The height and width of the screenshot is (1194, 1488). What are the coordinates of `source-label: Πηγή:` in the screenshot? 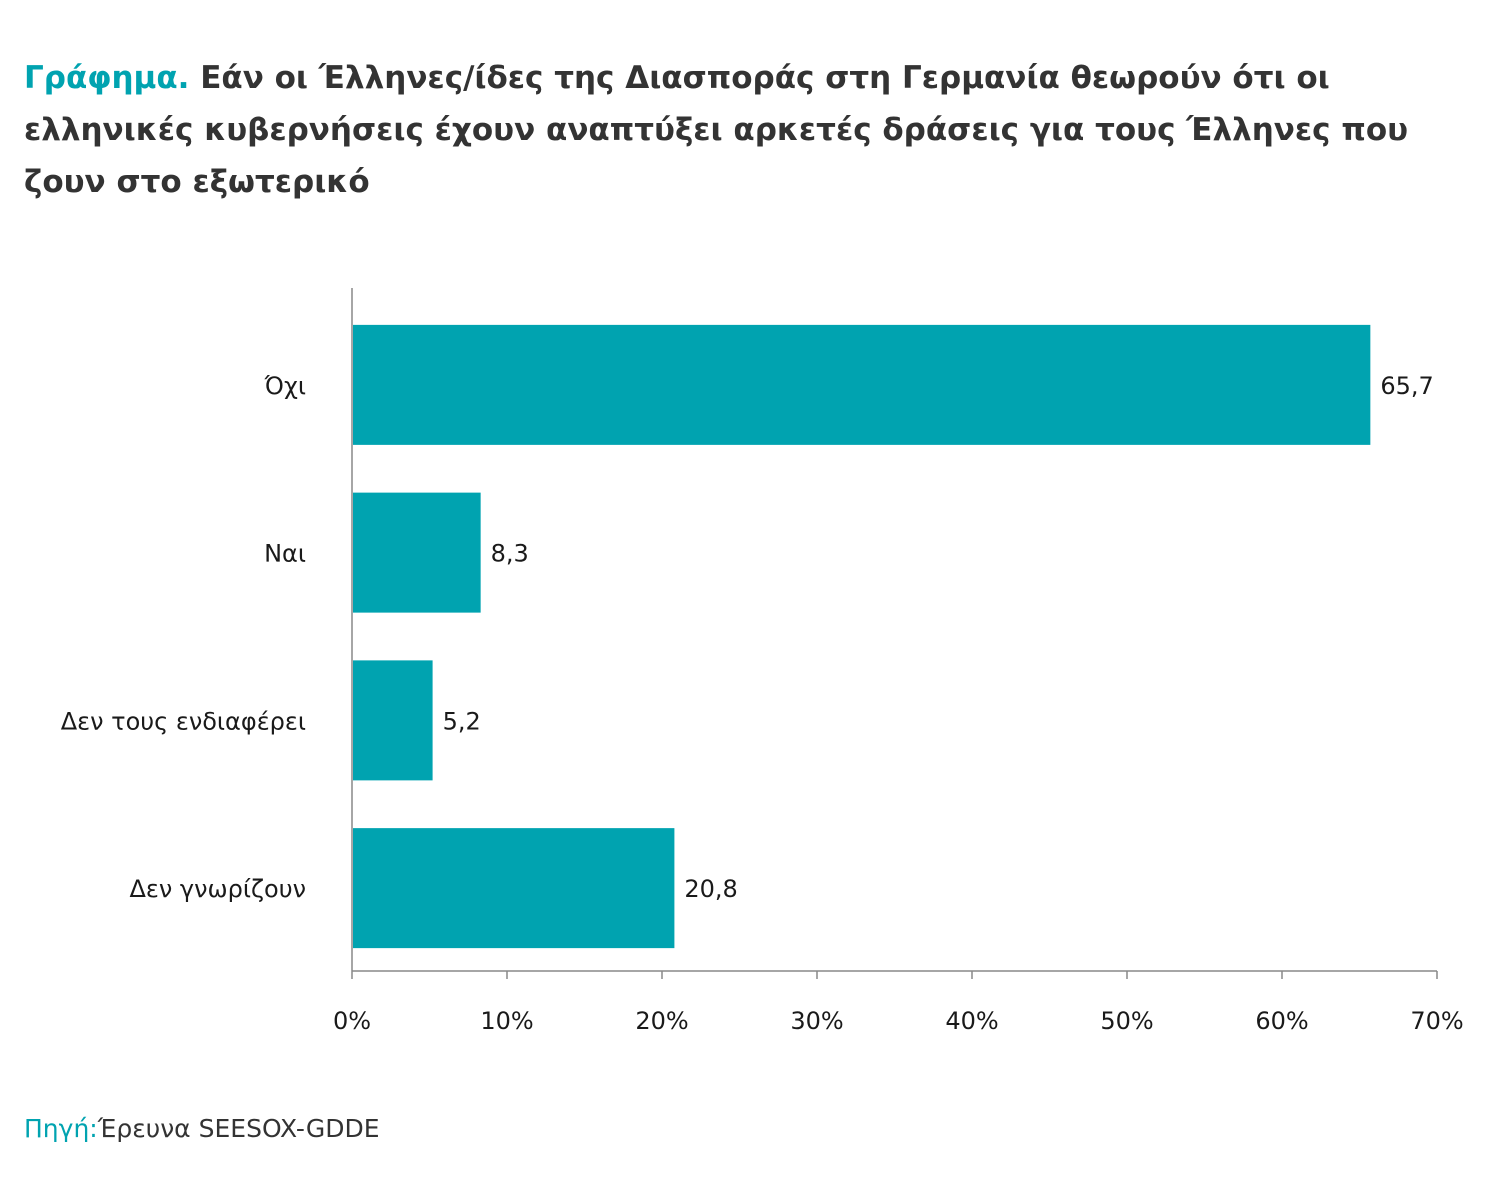 It's located at (61, 1128).